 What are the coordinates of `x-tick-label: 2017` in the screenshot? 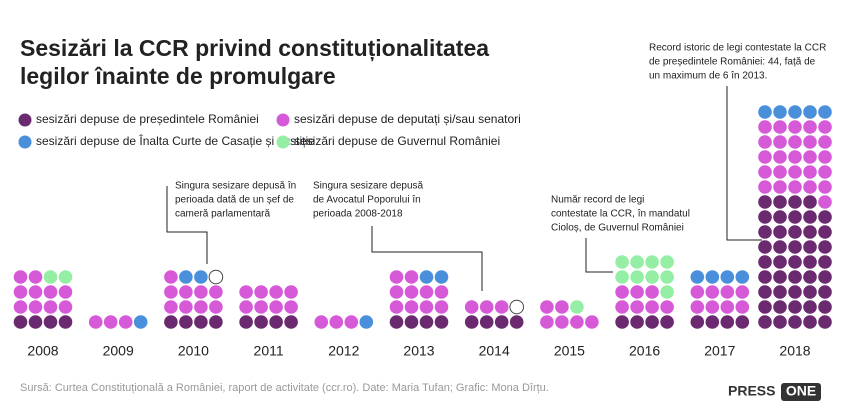 It's located at (719, 351).